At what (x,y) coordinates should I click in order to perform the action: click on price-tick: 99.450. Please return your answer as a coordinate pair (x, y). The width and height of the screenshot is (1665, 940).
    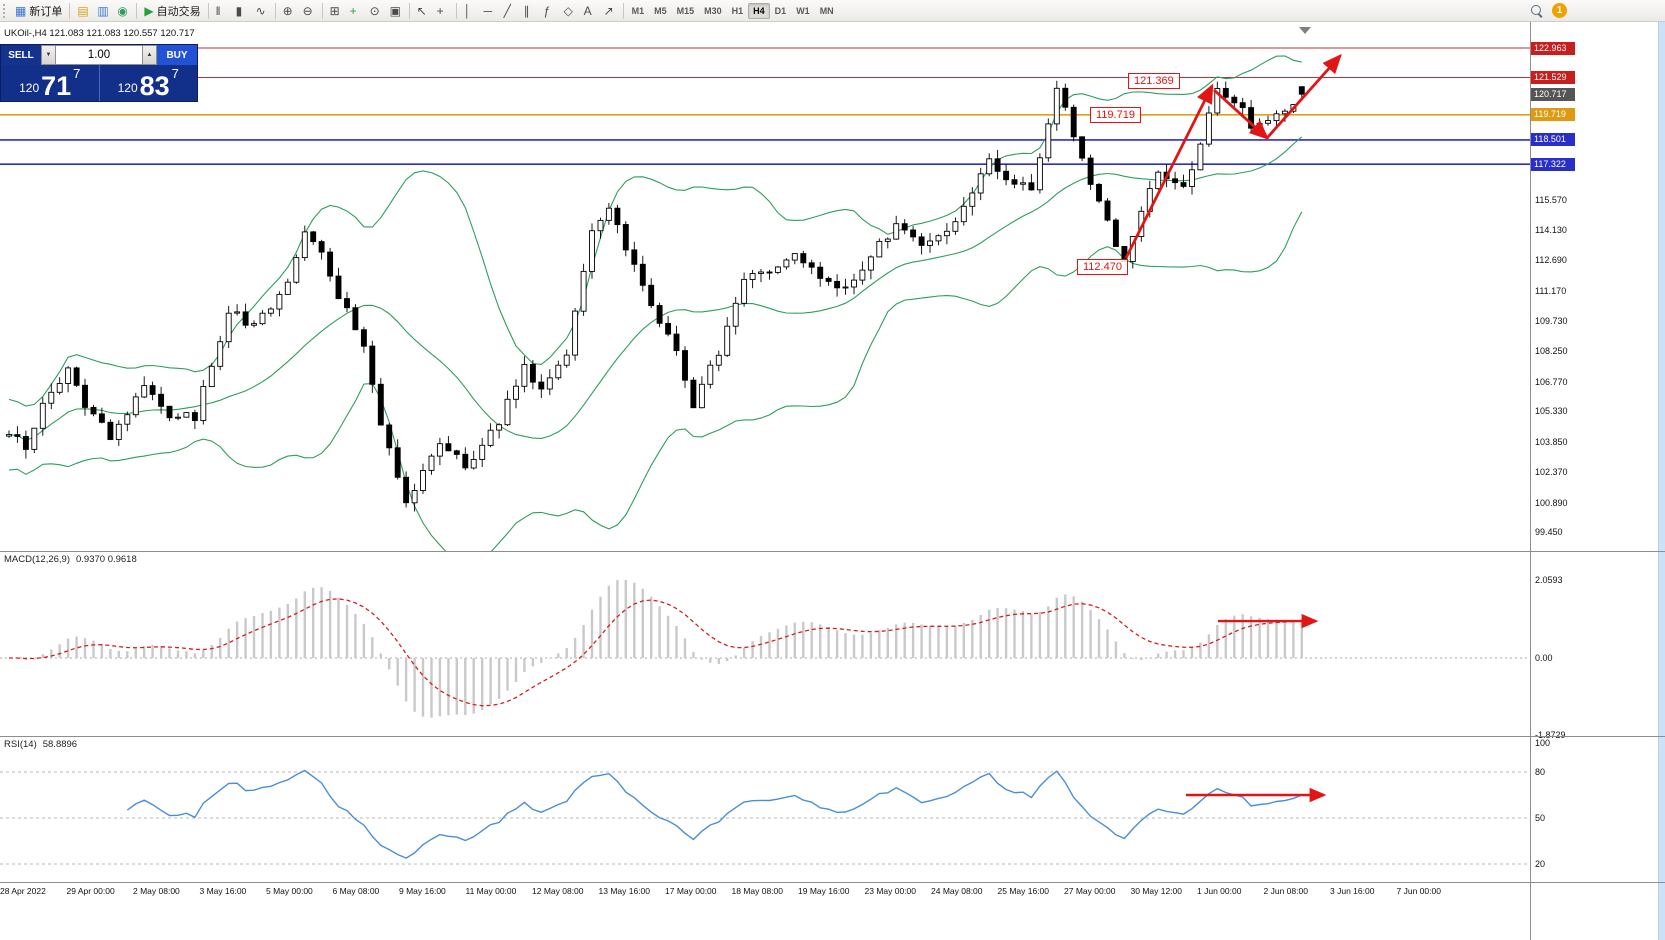
    Looking at the image, I should click on (1549, 532).